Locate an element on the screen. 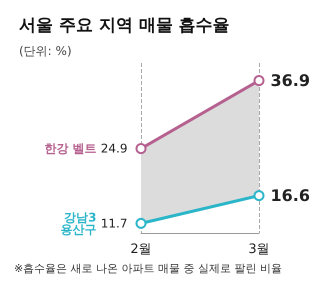  x-tick-label: 2월 is located at coordinates (141, 249).